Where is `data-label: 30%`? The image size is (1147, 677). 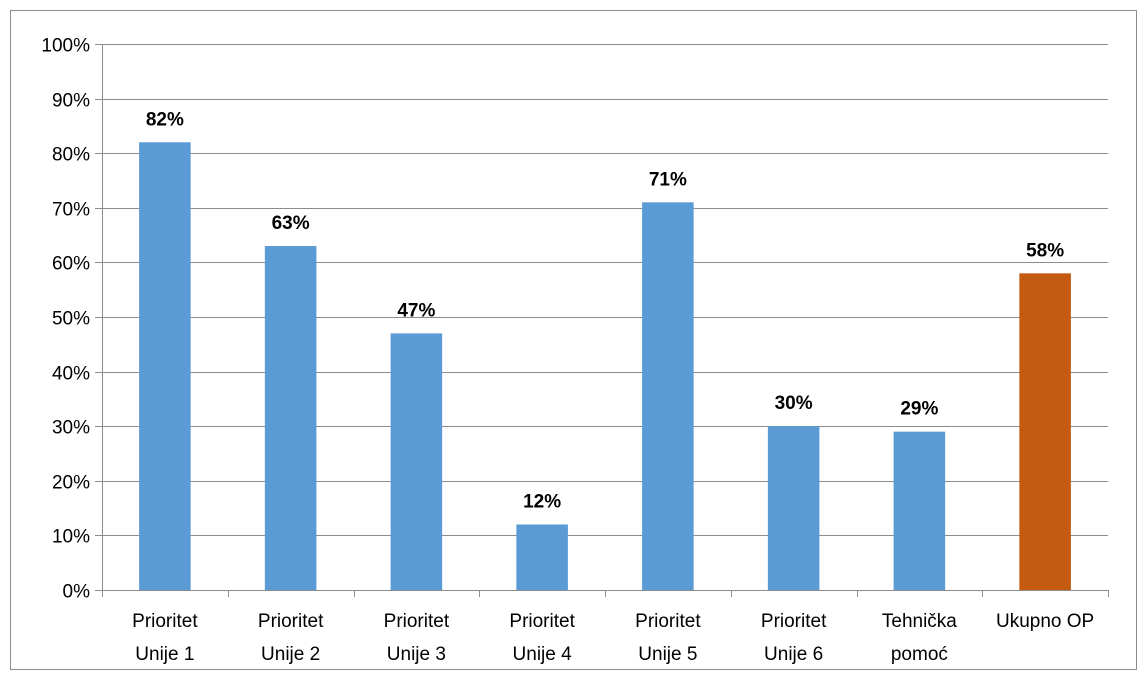 data-label: 30% is located at coordinates (794, 403).